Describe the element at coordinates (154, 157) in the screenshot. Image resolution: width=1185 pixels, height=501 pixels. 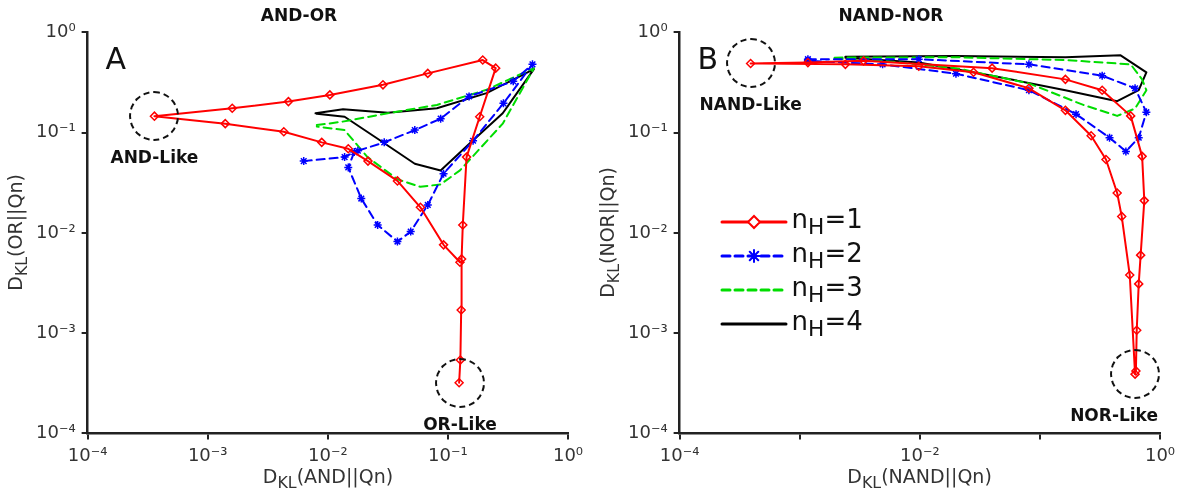
I see `annotation: AND-Like` at that location.